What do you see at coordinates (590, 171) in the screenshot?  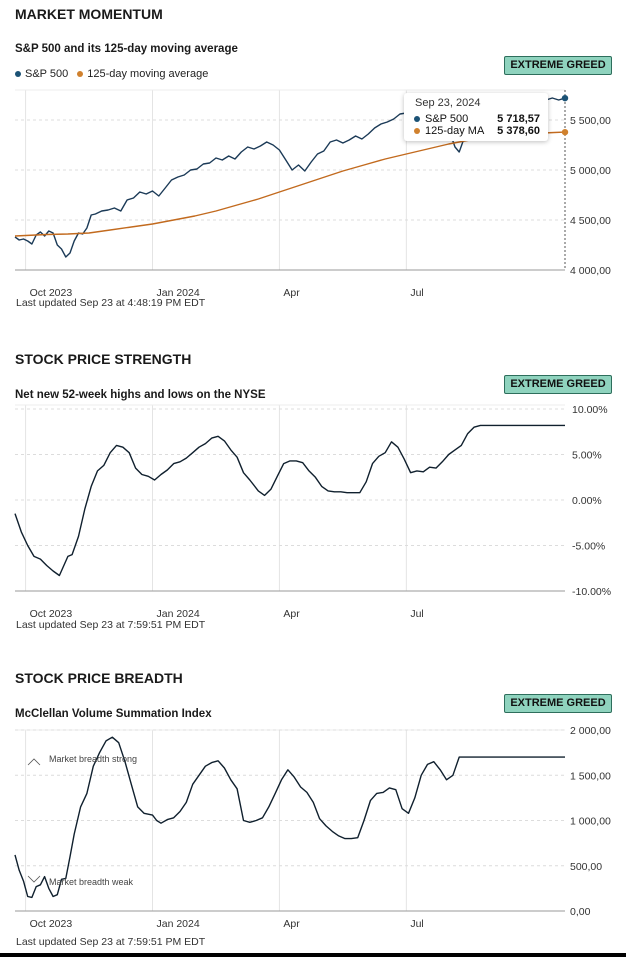 I see `y-tick-label: 5 000,00` at bounding box center [590, 171].